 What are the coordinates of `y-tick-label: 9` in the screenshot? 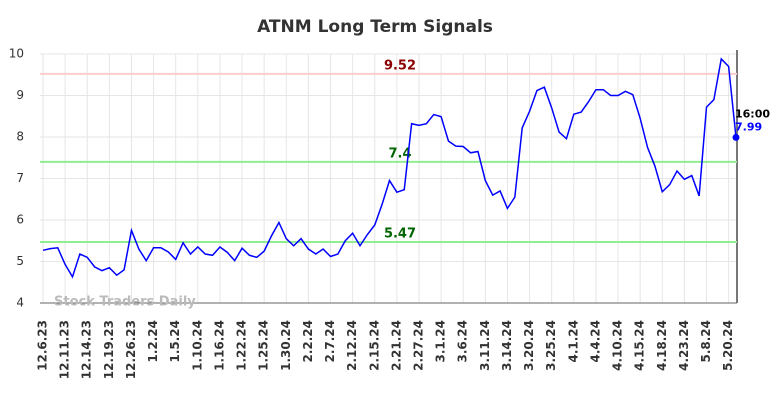 It's located at (20, 95).